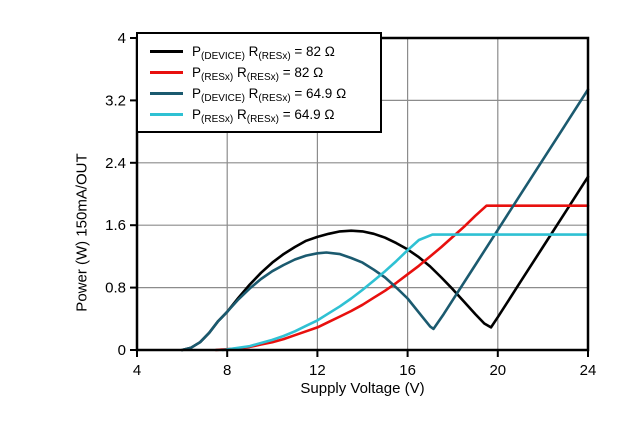 The width and height of the screenshot is (643, 428). I want to click on legend-item: P(RESx) R(RESx) = 82 Ω, so click(261, 72).